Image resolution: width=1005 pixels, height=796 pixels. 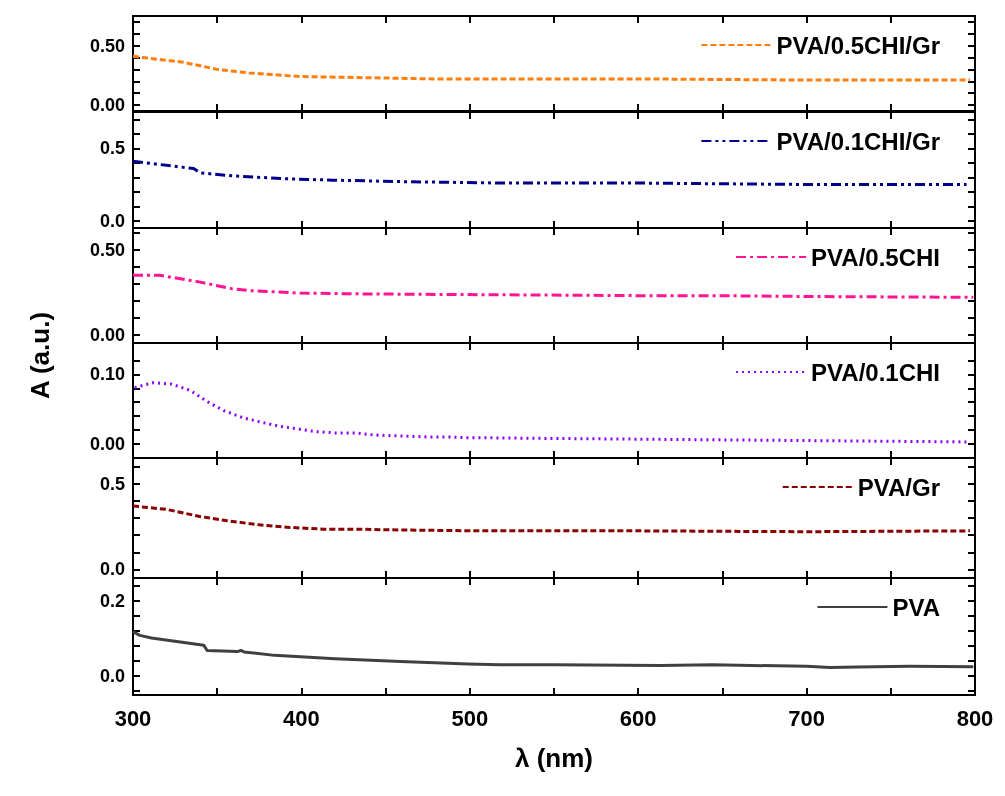 What do you see at coordinates (858, 45) in the screenshot?
I see `legend-label: PVA/0.5CHI/Gr` at bounding box center [858, 45].